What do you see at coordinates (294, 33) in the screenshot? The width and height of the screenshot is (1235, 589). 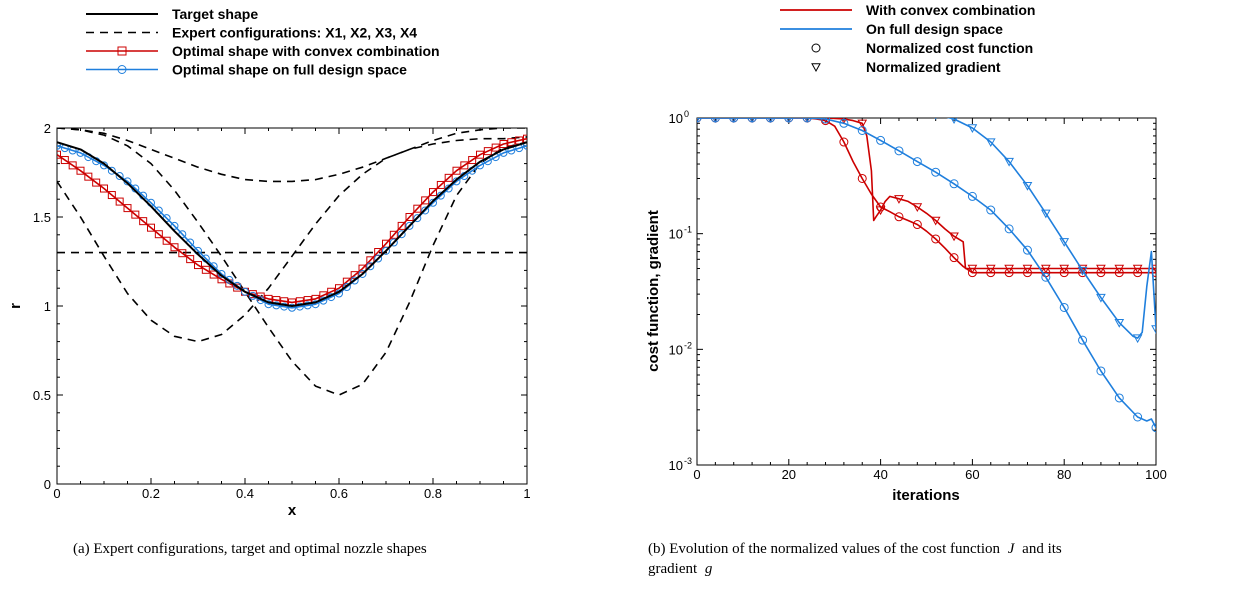 I see `legend-label-a: Expert configurations: X1, X2, X3, X4` at bounding box center [294, 33].